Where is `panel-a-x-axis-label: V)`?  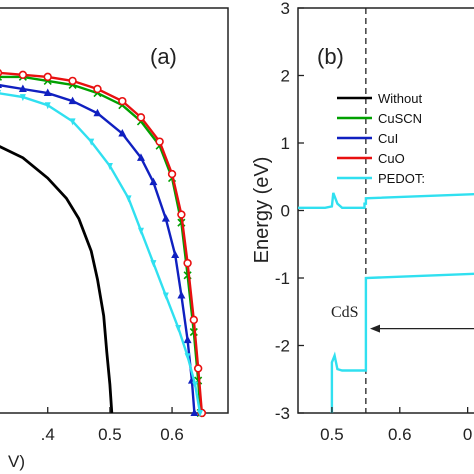 panel-a-x-axis-label: V) is located at coordinates (16, 461).